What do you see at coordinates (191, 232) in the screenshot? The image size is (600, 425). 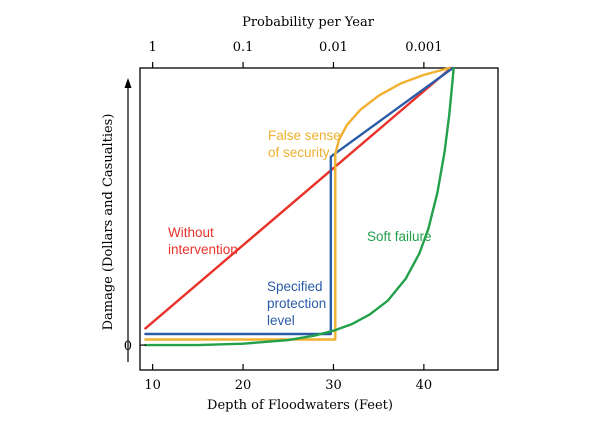 I see `series-label-without-intervention: Without` at bounding box center [191, 232].